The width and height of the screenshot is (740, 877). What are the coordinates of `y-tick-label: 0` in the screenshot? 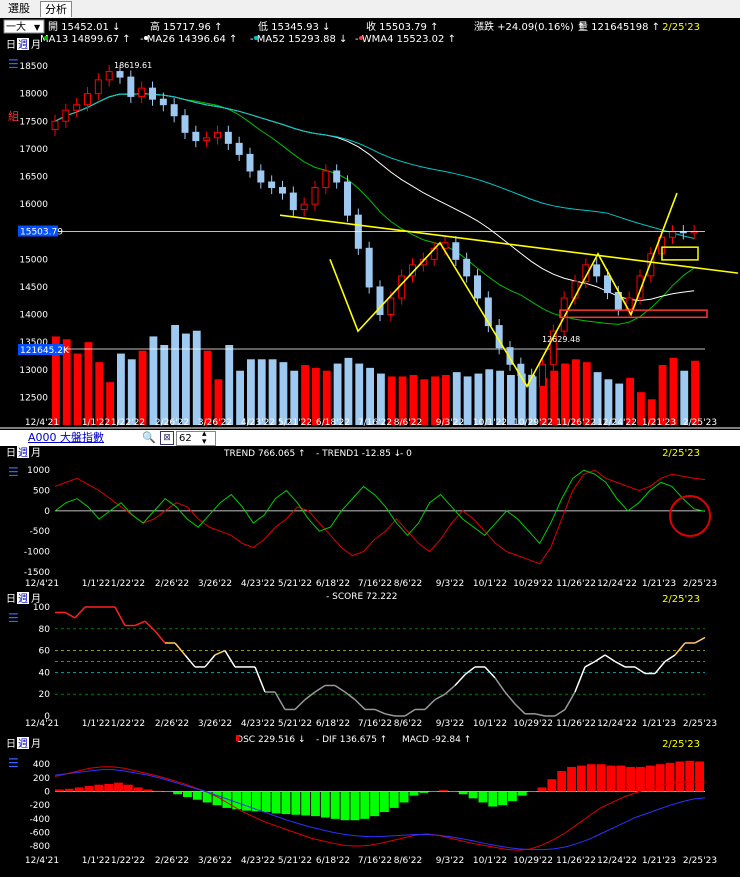 It's located at (47, 793).